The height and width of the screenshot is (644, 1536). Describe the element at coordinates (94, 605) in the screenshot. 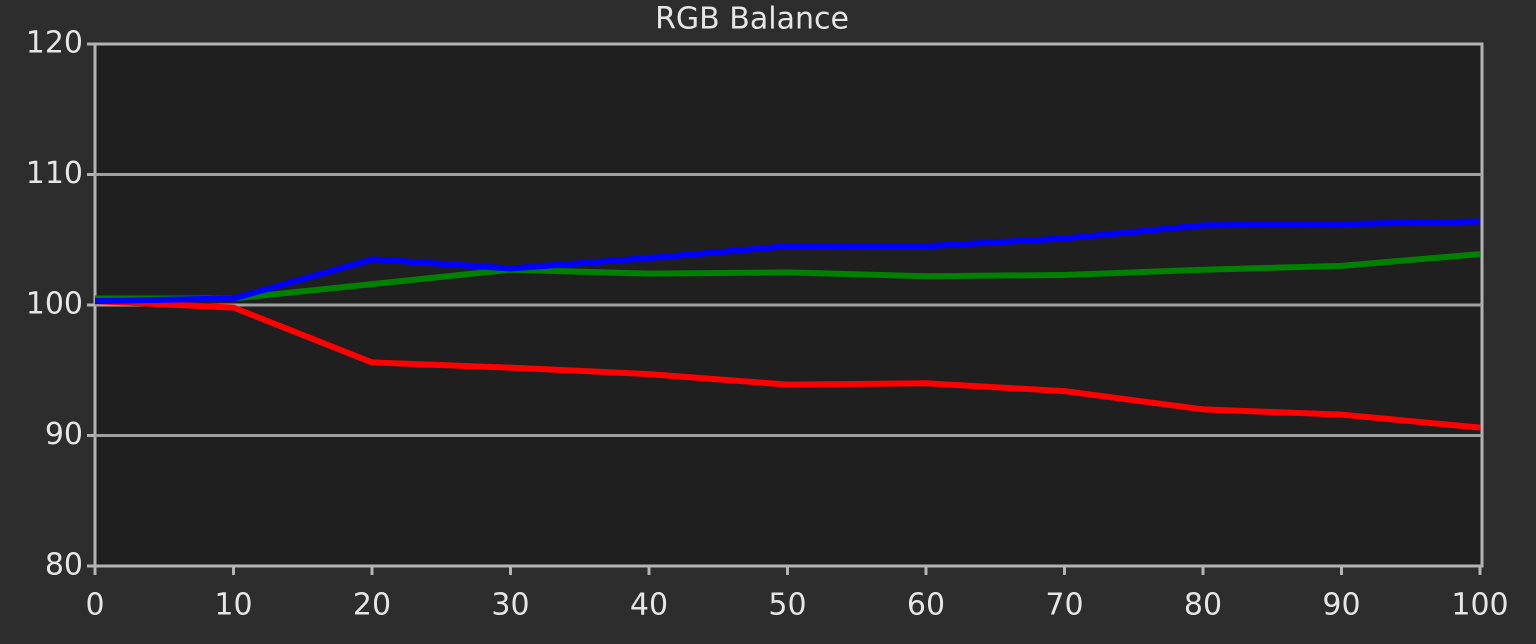

I see `x-tick-label: 0` at that location.